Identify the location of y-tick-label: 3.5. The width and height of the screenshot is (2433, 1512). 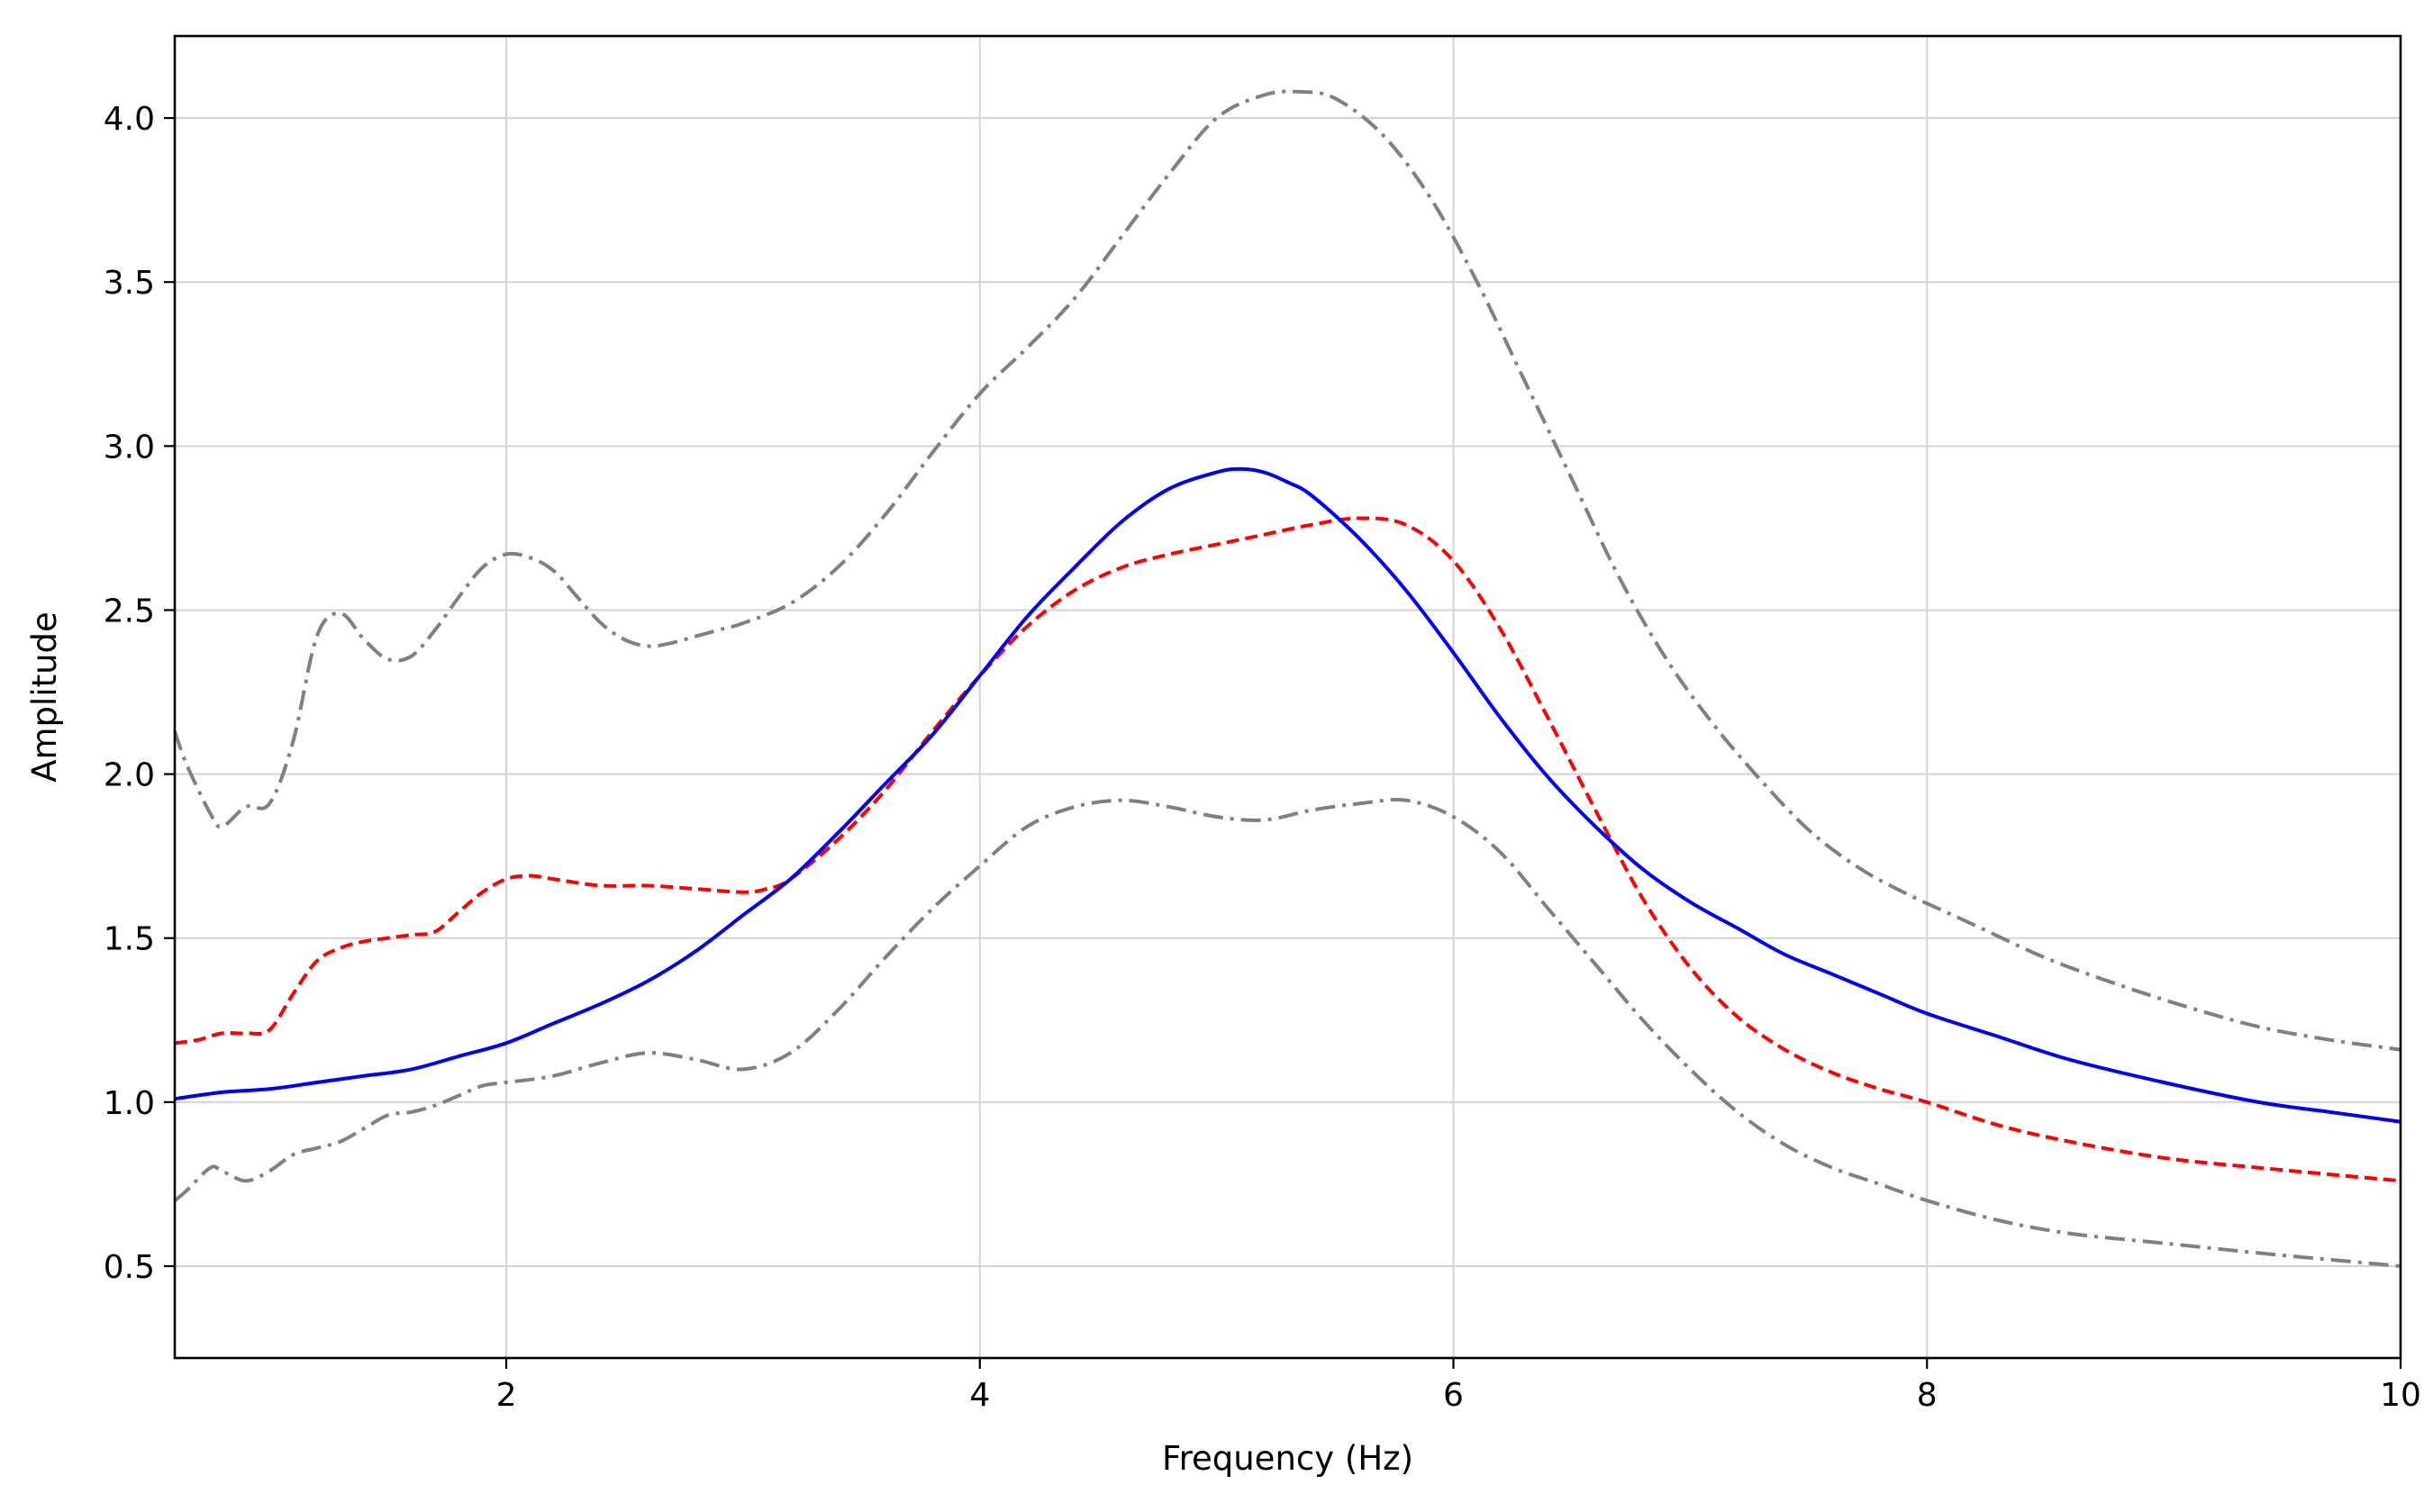
(129, 283).